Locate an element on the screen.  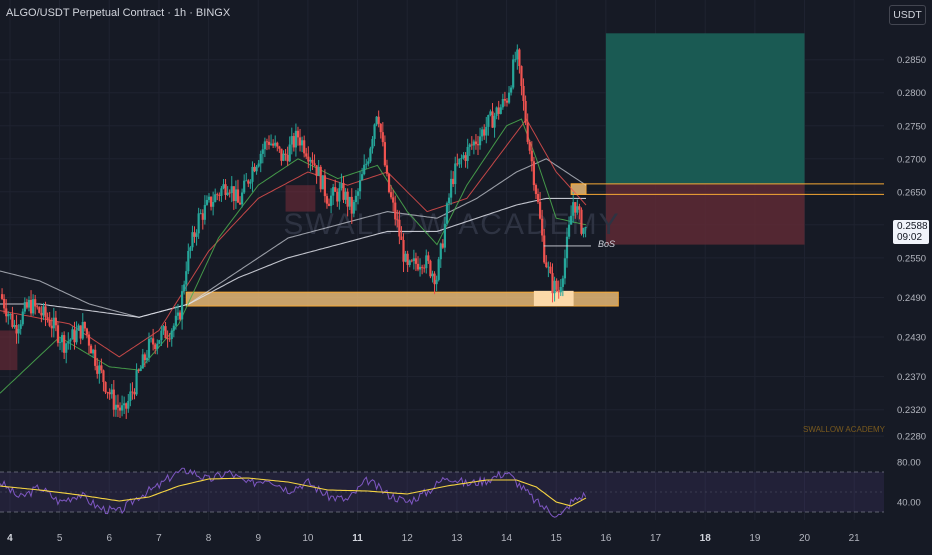
current-price: 0.2588 is located at coordinates (912, 226).